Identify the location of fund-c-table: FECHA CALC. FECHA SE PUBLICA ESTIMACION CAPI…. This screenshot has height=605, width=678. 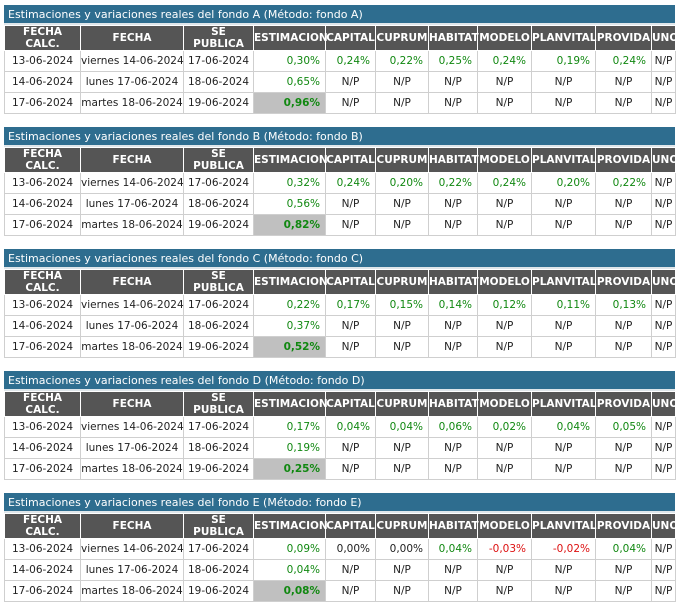
(341, 313).